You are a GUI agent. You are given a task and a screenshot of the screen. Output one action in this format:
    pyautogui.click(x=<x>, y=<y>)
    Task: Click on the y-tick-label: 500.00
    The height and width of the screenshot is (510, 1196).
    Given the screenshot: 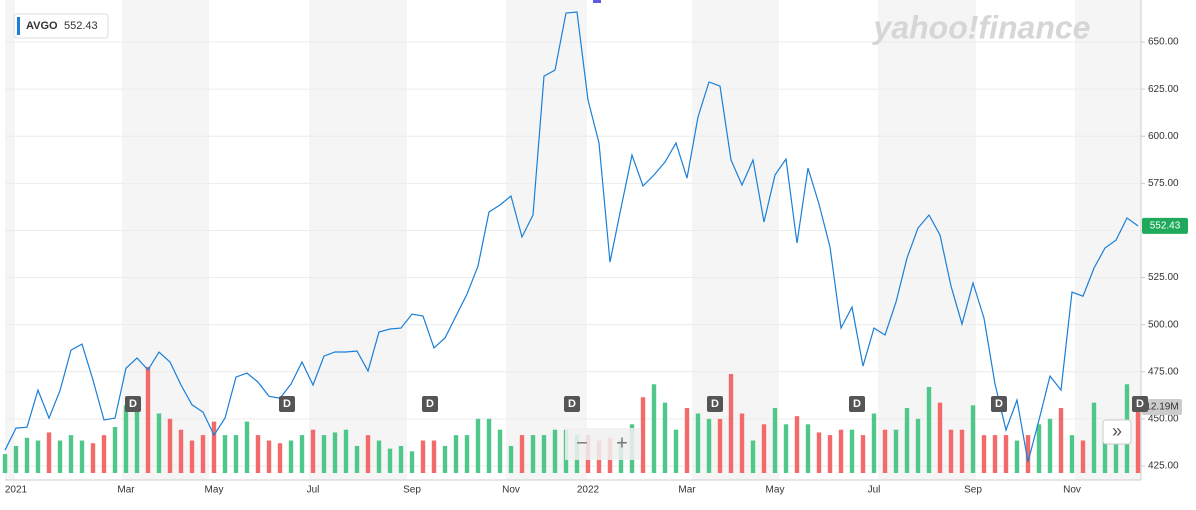 What is the action you would take?
    pyautogui.click(x=1163, y=324)
    